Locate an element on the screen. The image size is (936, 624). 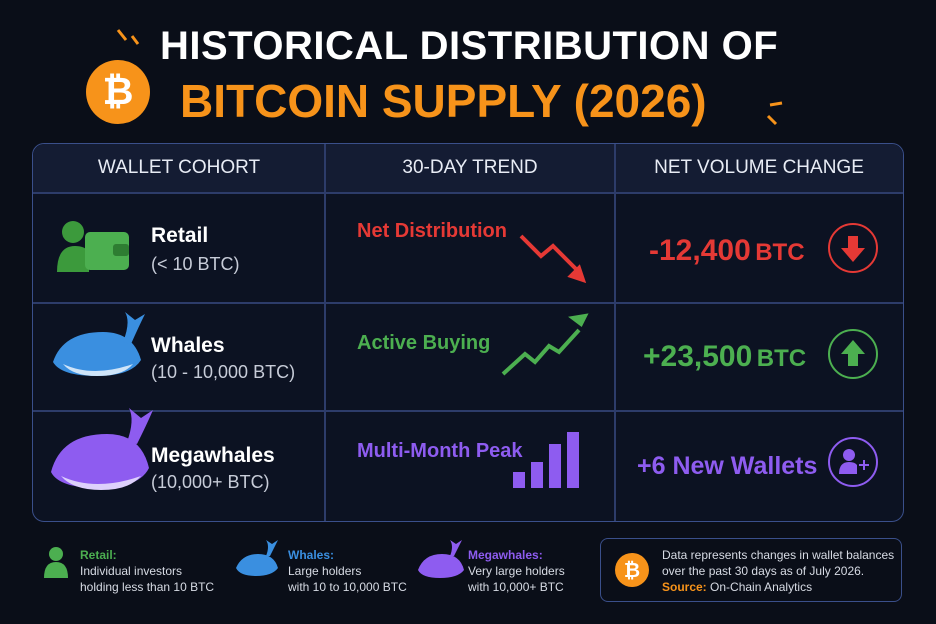
cohort-name: Retail is located at coordinates (180, 235).